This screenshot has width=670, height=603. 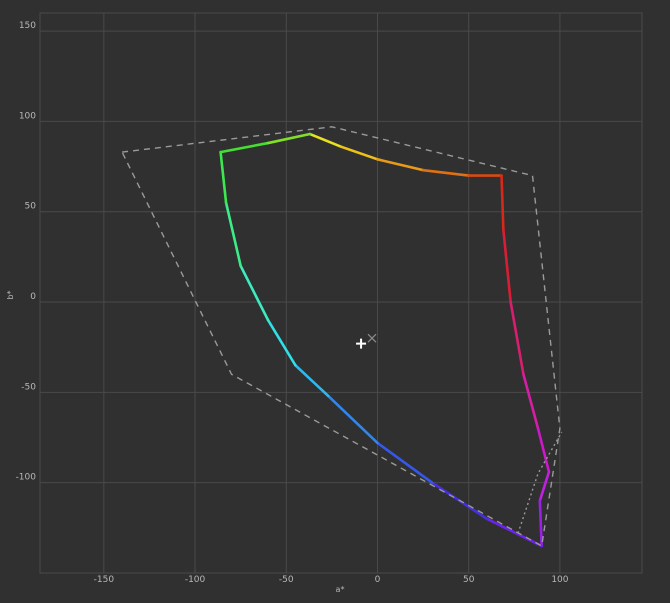 I want to click on x-tick-label: -50, so click(x=286, y=580).